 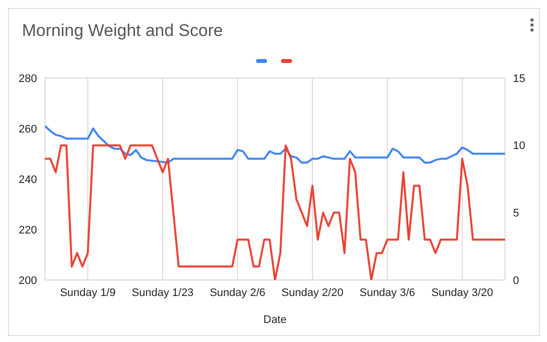 I want to click on y2-tick-label: 15, so click(x=519, y=78).